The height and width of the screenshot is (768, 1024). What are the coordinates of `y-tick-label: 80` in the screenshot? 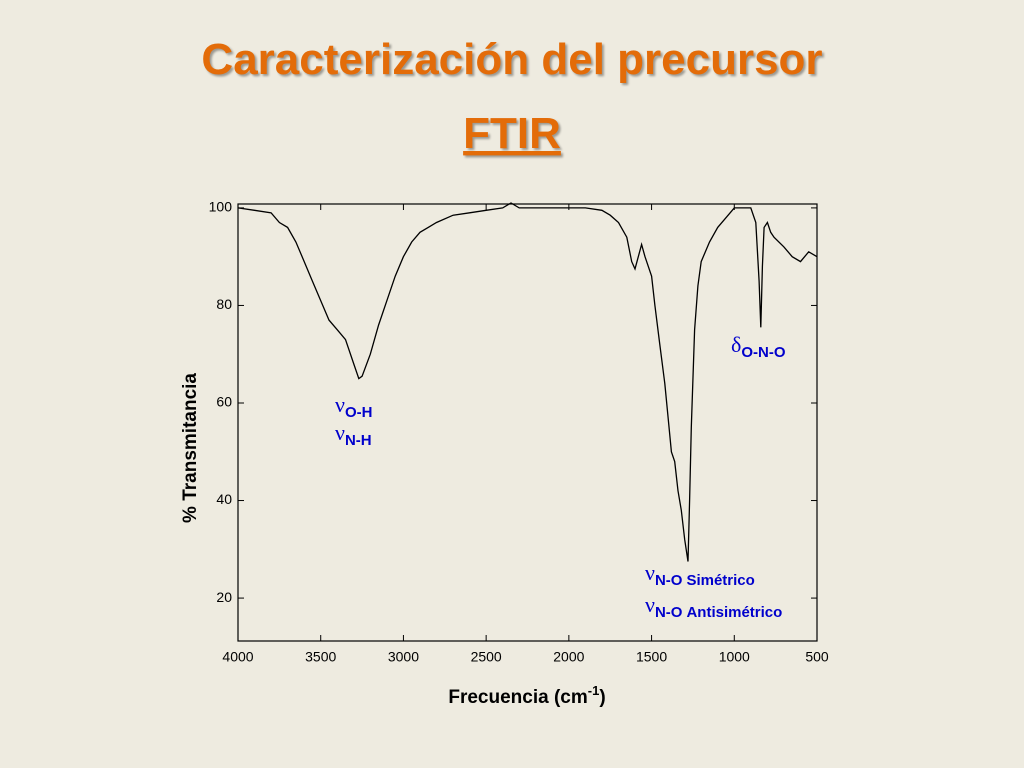 It's located at (224, 304).